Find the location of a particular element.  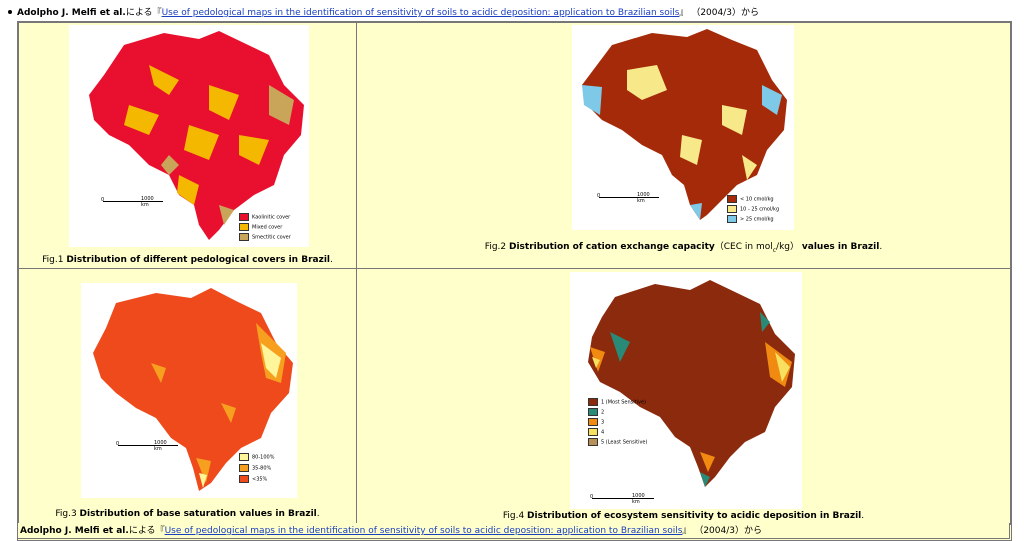

scale-label-1: 1000 km is located at coordinates (147, 202).